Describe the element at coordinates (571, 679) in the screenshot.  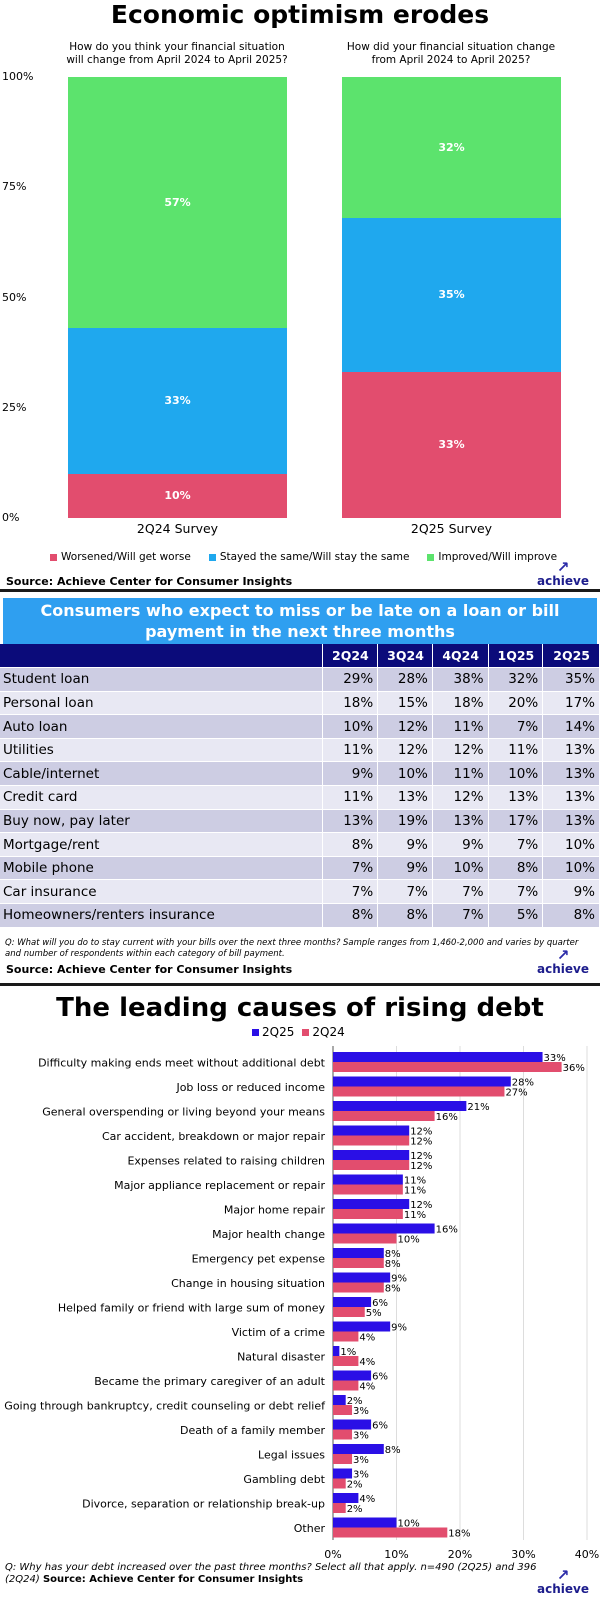
I see `table-cell: 35%` at that location.